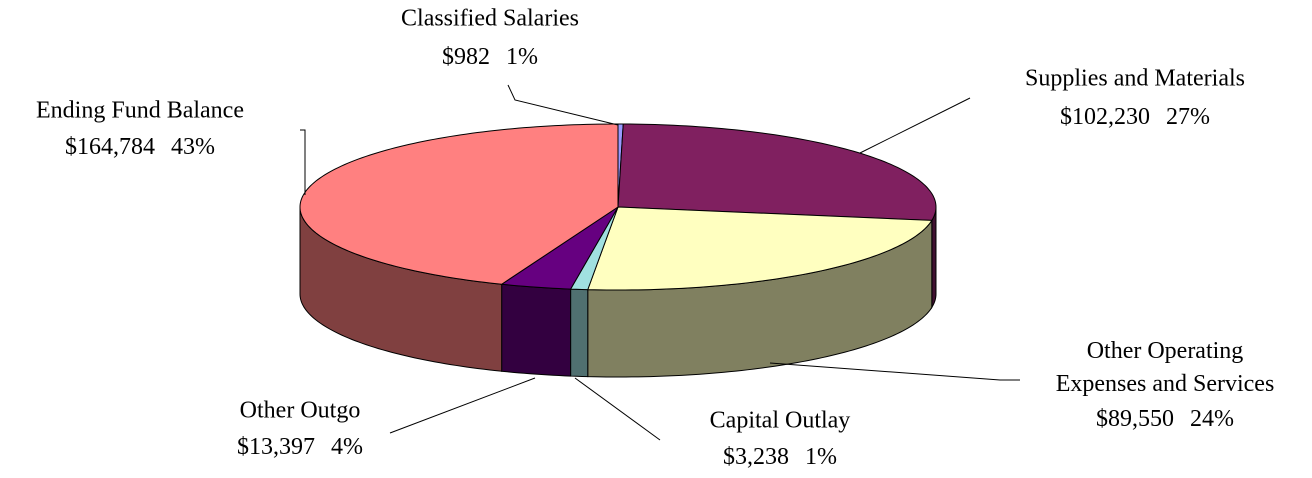 The height and width of the screenshot is (478, 1312). Describe the element at coordinates (1165, 367) in the screenshot. I see `slice-label: Other Operating Expenses and Services` at that location.